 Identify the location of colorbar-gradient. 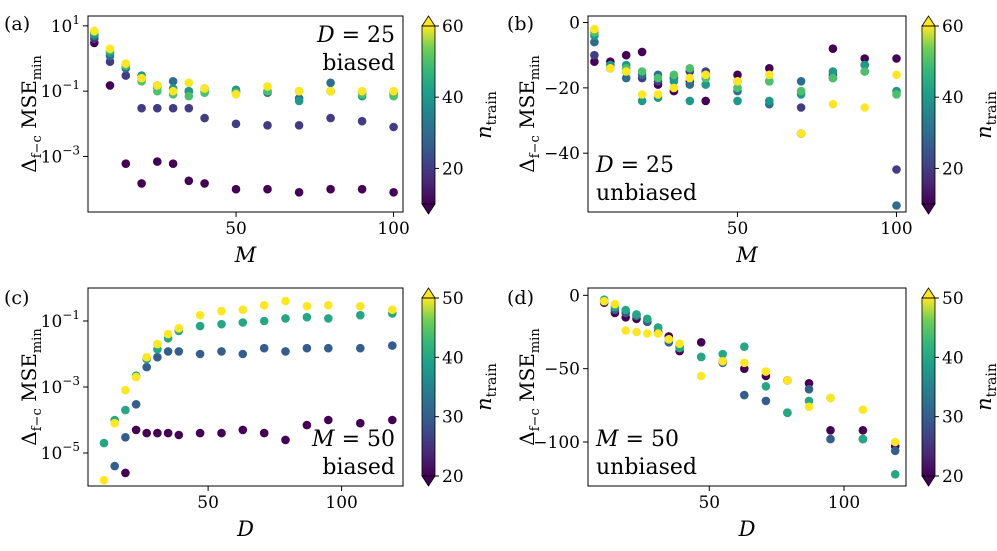
(428, 387).